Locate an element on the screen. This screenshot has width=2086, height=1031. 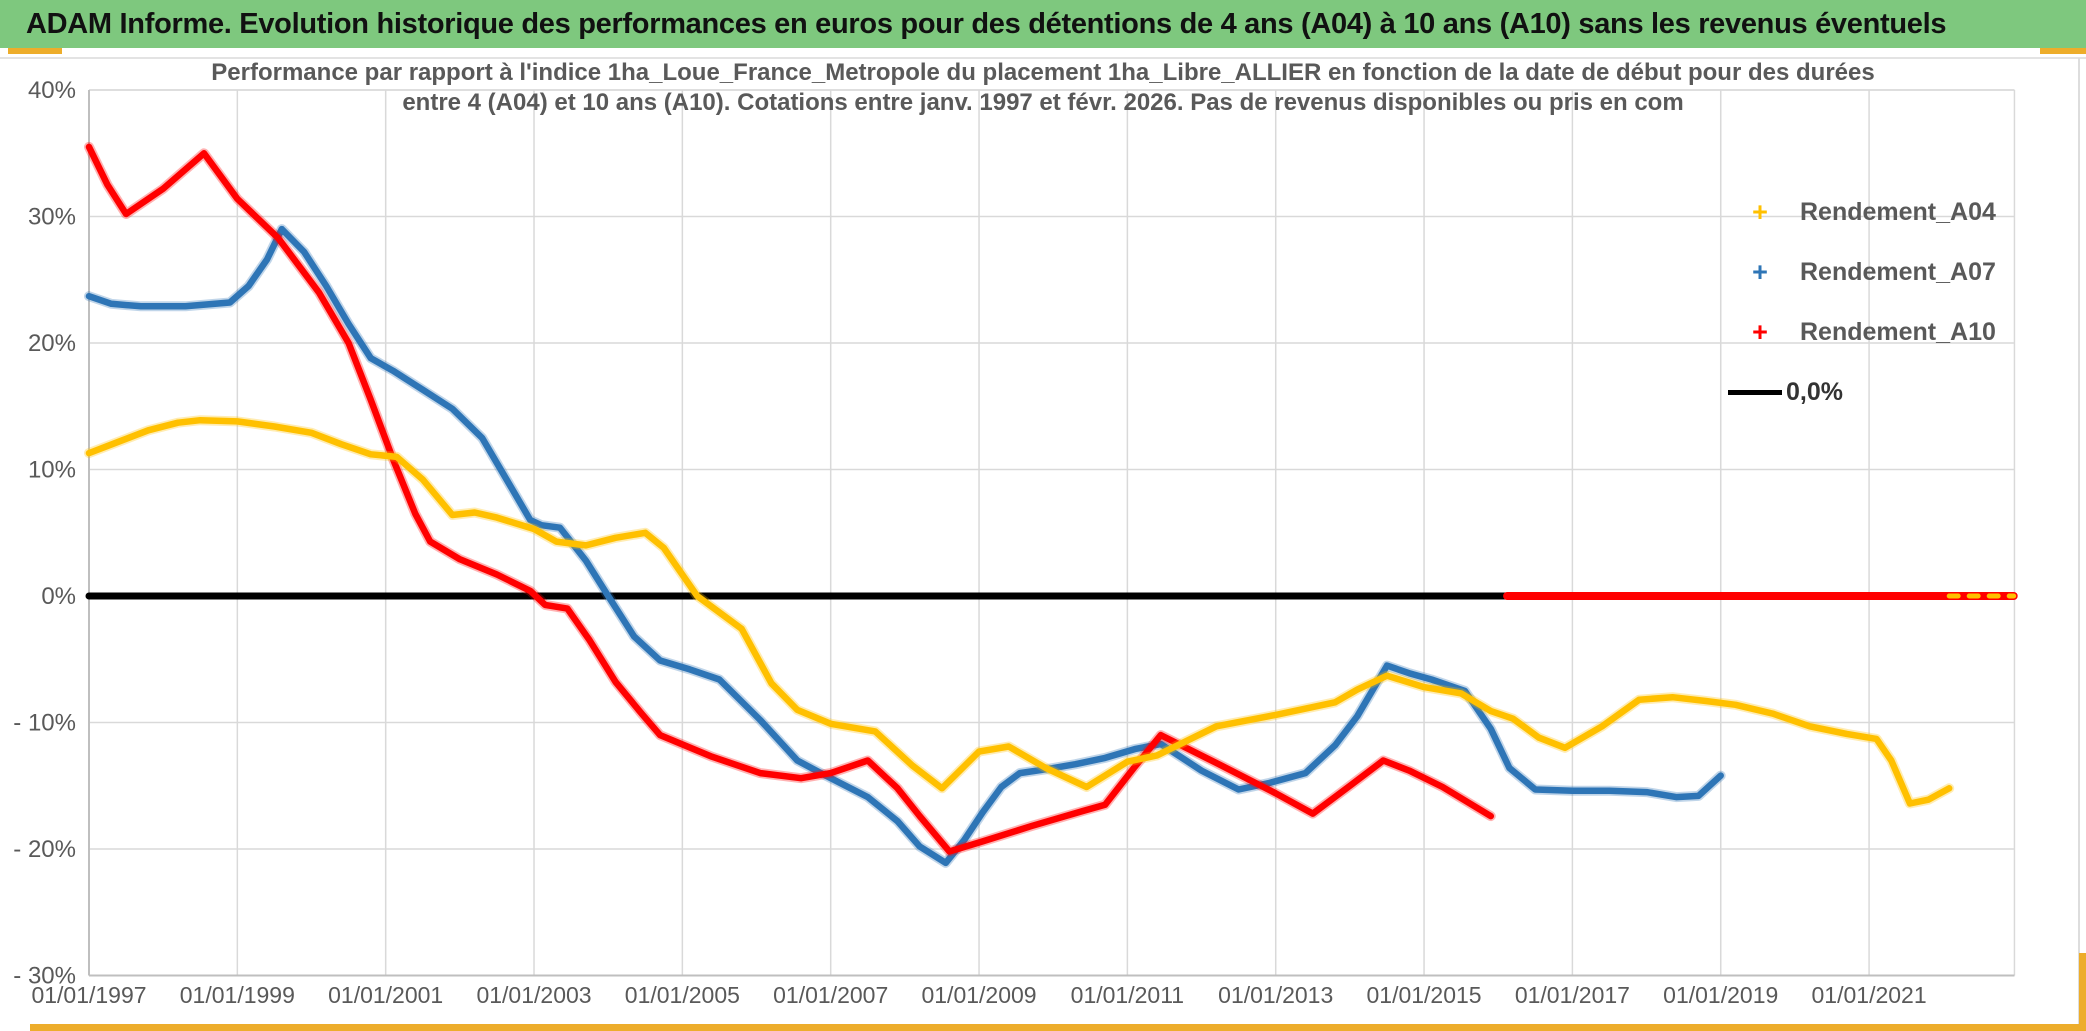
svg-text: 01/01/2011 is located at coordinates (1127, 995).